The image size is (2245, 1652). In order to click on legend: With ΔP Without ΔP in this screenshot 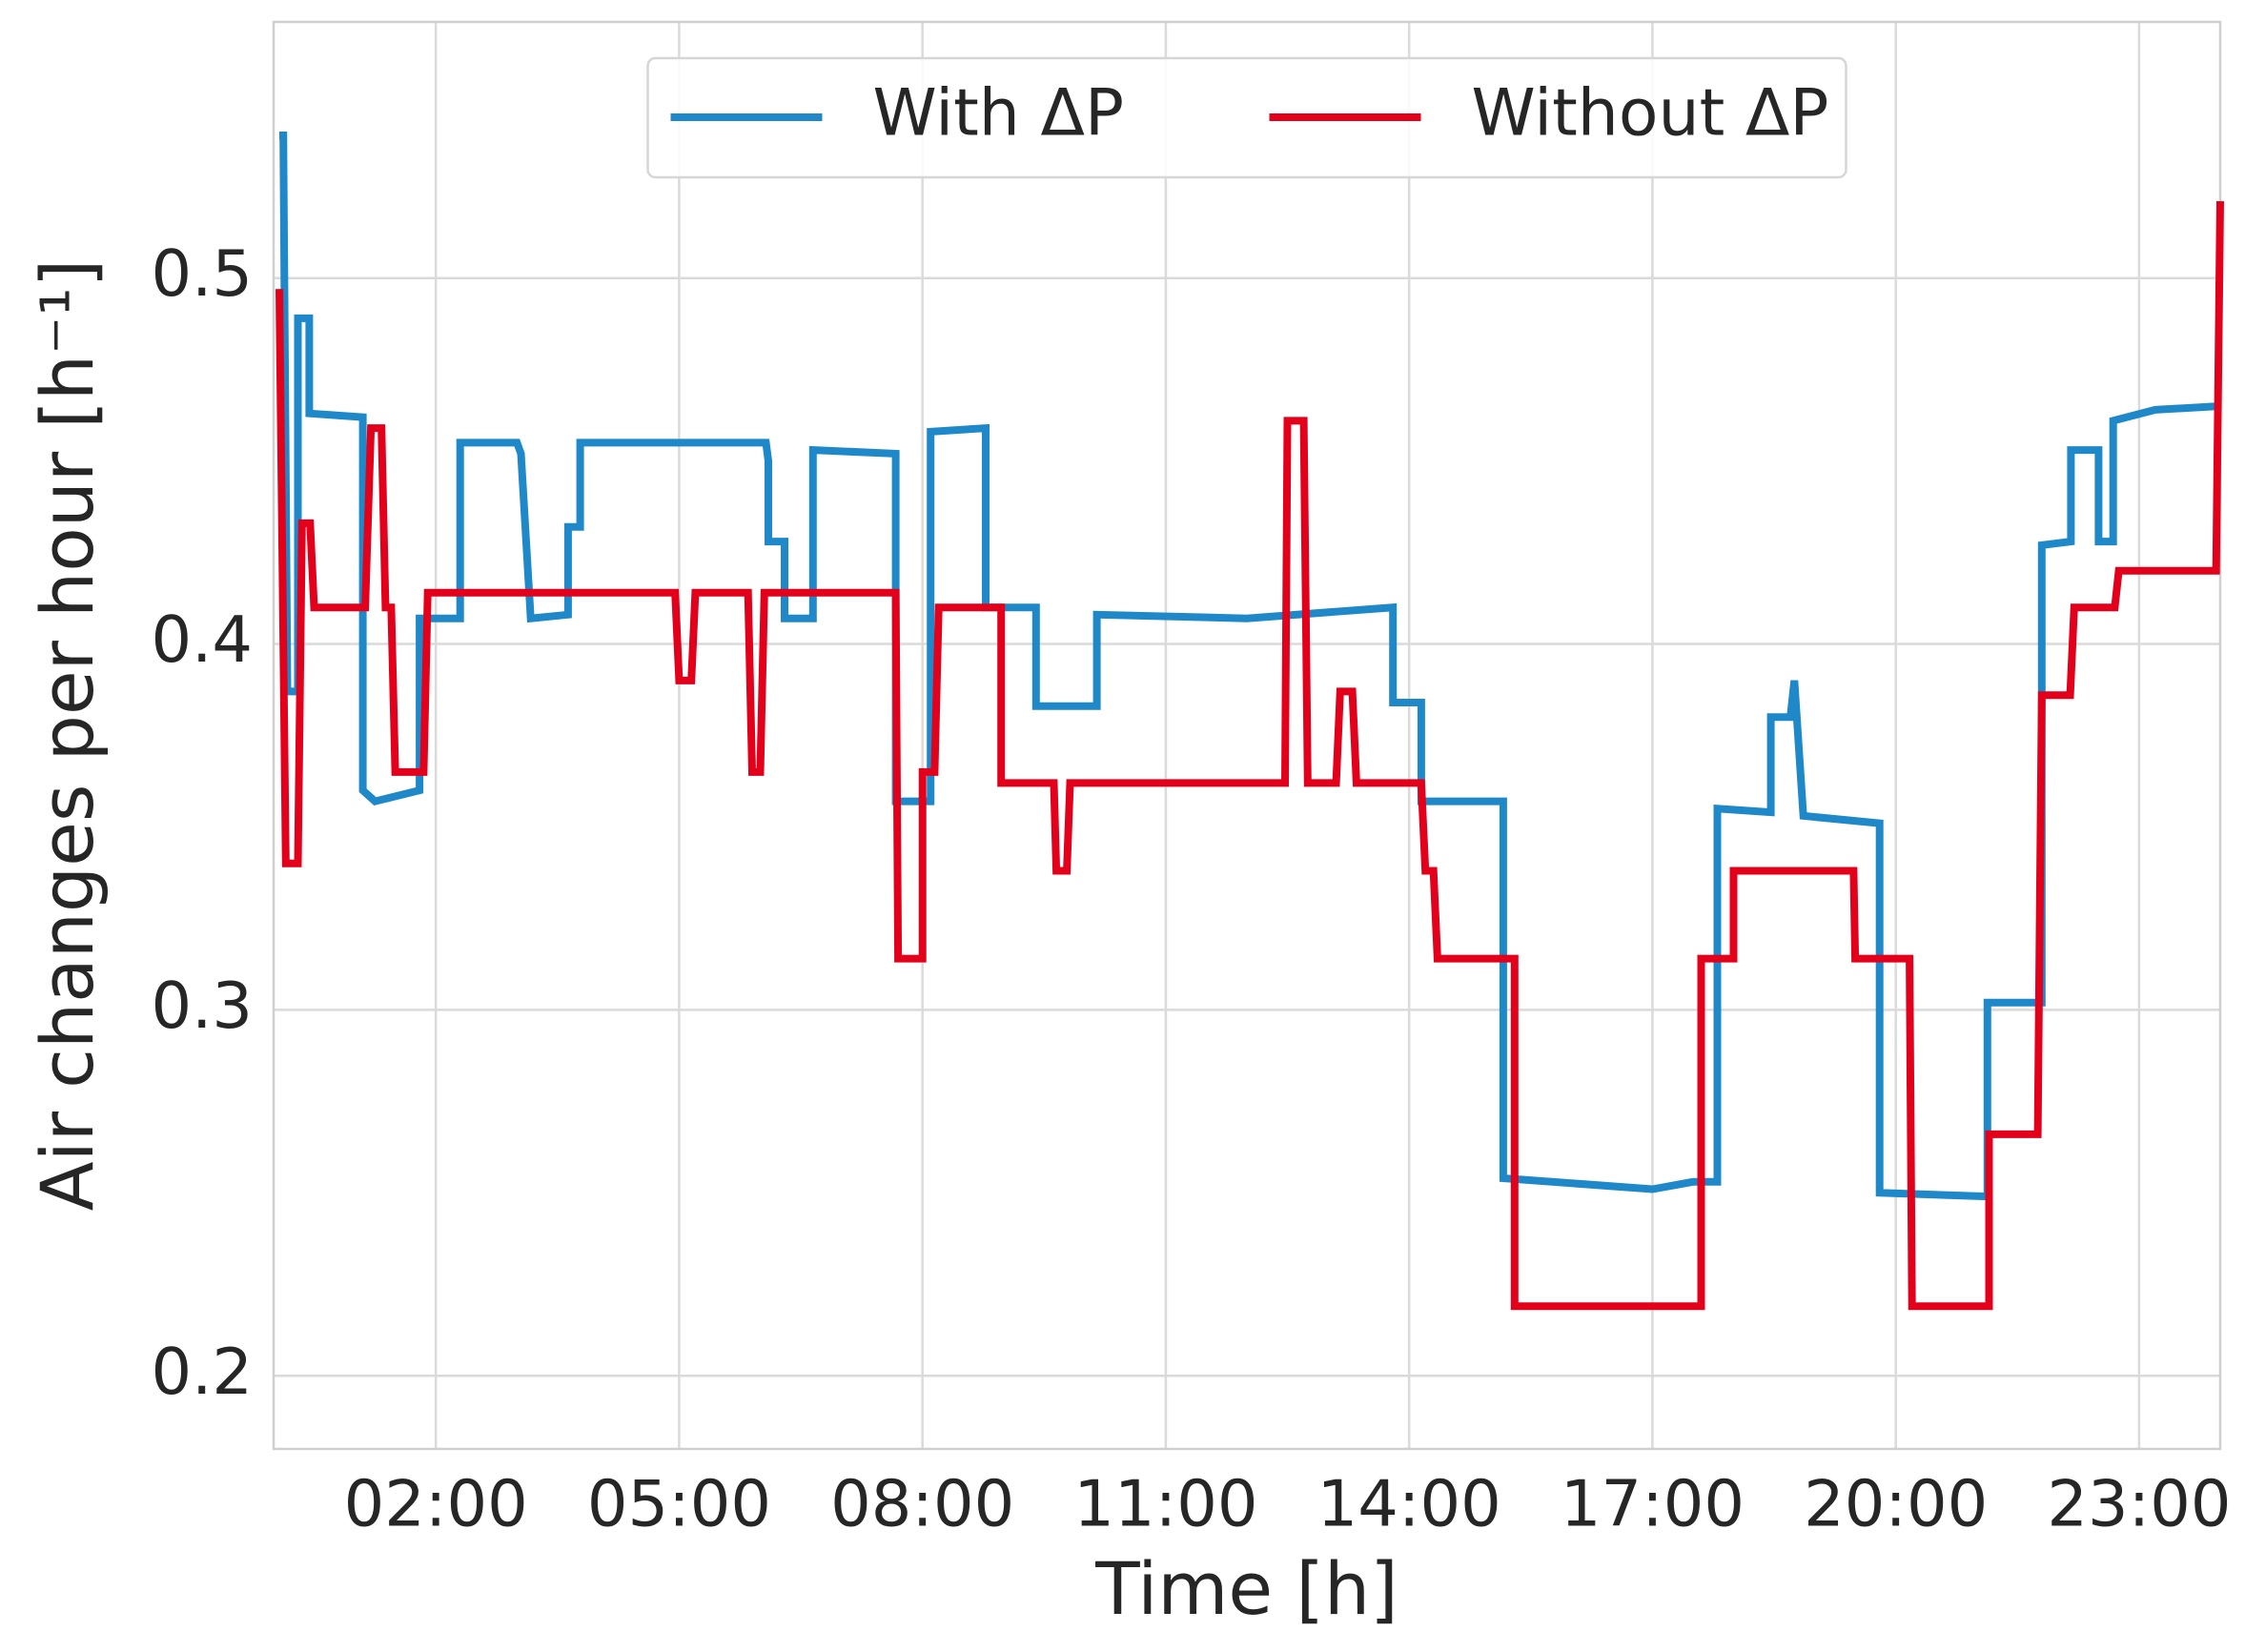, I will do `click(1246, 117)`.